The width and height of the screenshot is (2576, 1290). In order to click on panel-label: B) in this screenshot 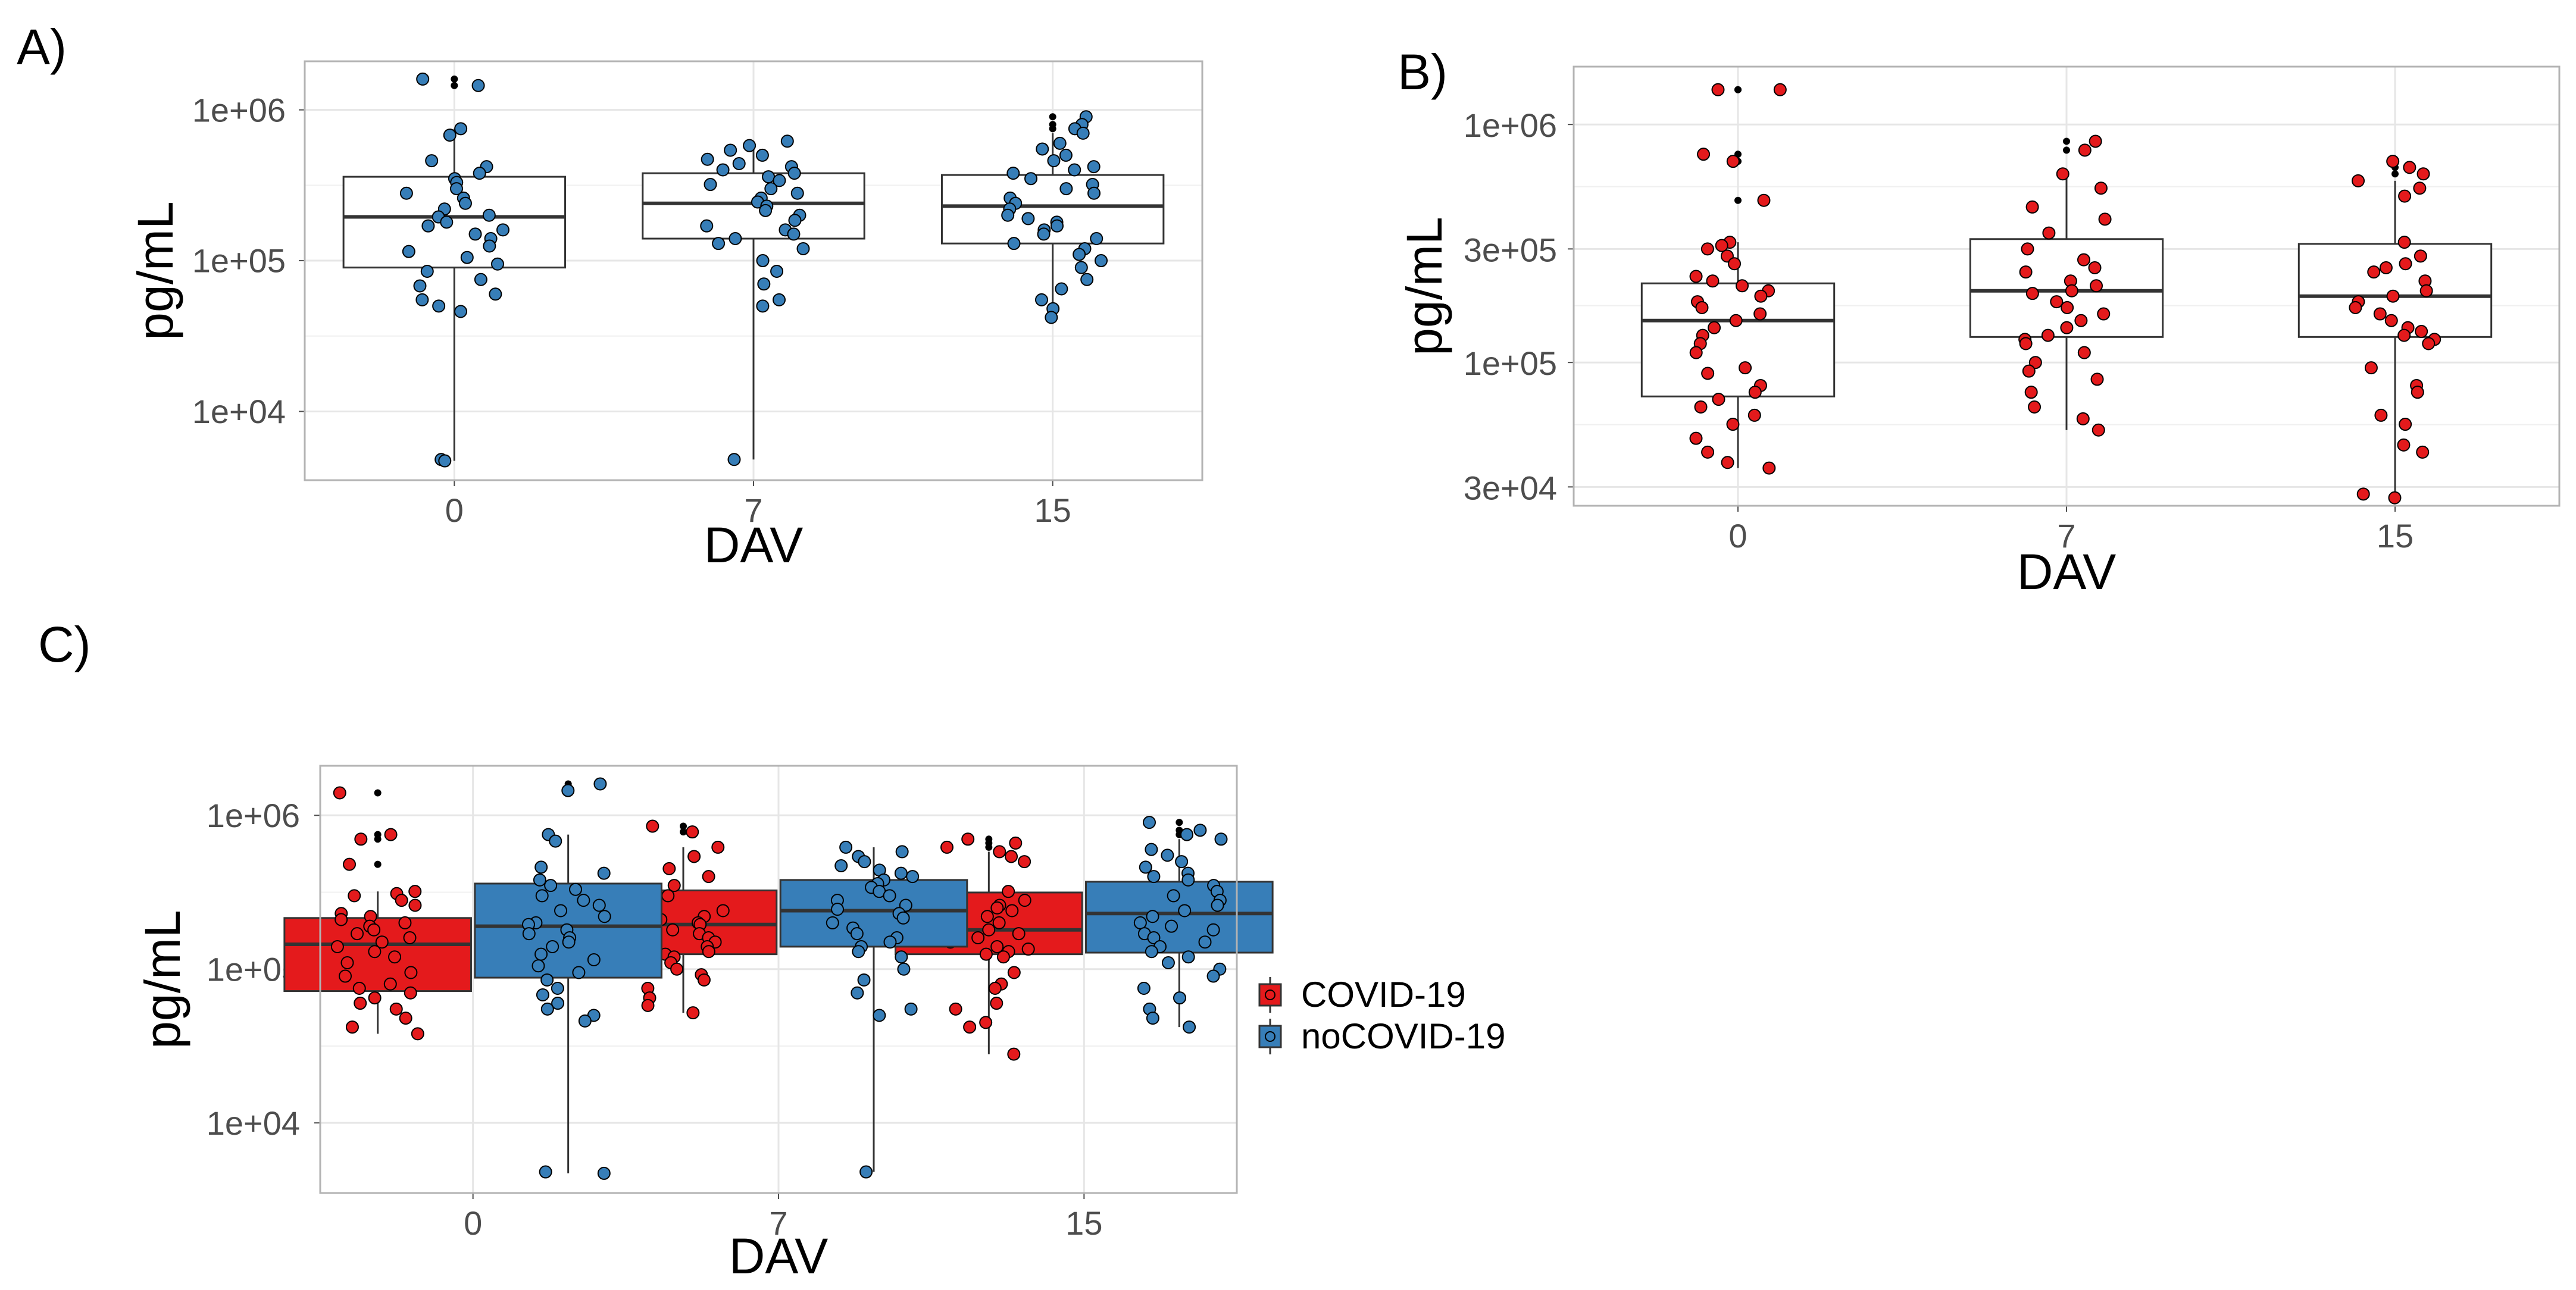, I will do `click(1423, 72)`.